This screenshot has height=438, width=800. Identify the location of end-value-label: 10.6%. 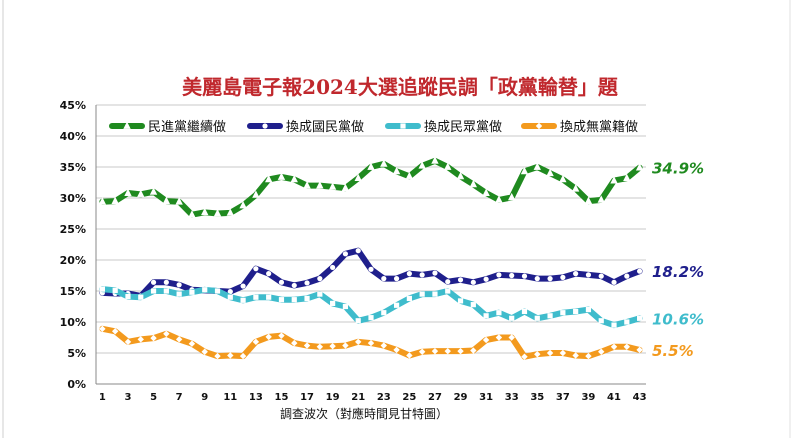
(678, 319).